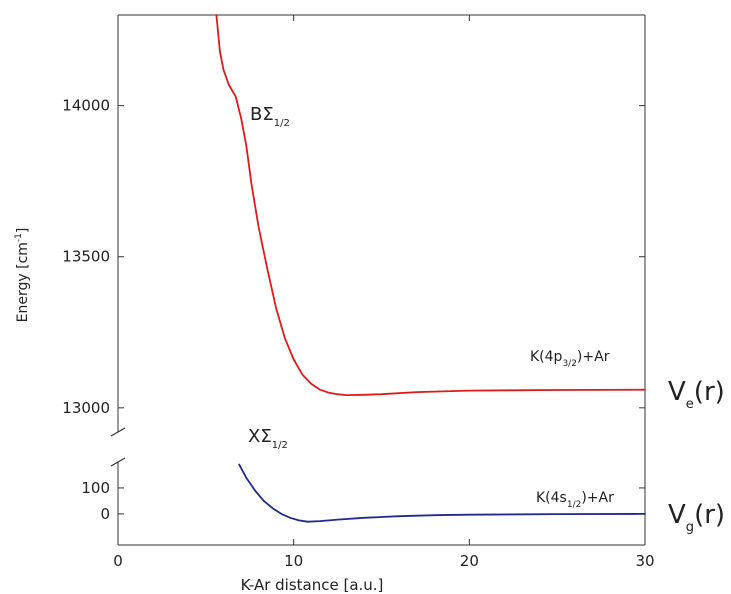  What do you see at coordinates (270, 116) in the screenshot?
I see `upper-state-label: BΣ1/2` at bounding box center [270, 116].